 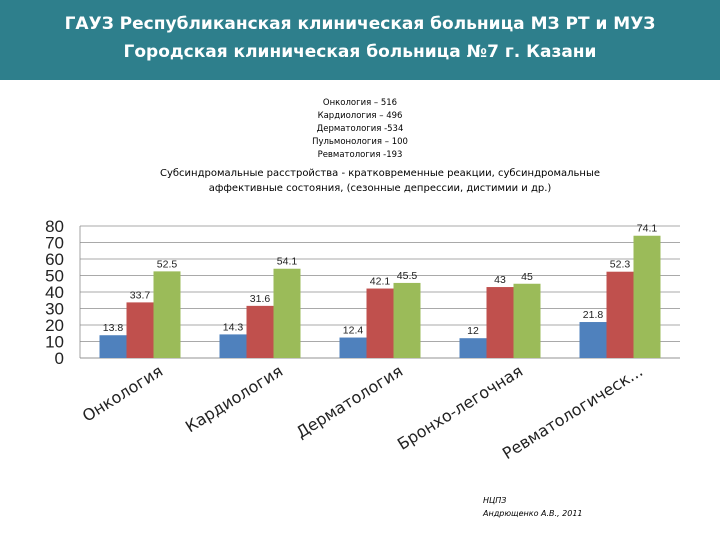 What do you see at coordinates (54, 226) in the screenshot?
I see `y-tick-label: 80` at bounding box center [54, 226].